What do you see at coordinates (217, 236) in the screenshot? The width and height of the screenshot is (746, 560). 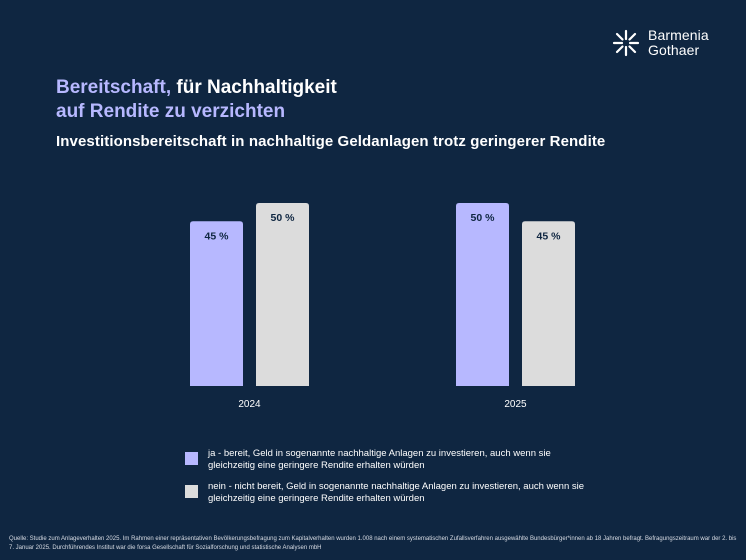 I see `bar-label-2024-series-1: 45 %` at bounding box center [217, 236].